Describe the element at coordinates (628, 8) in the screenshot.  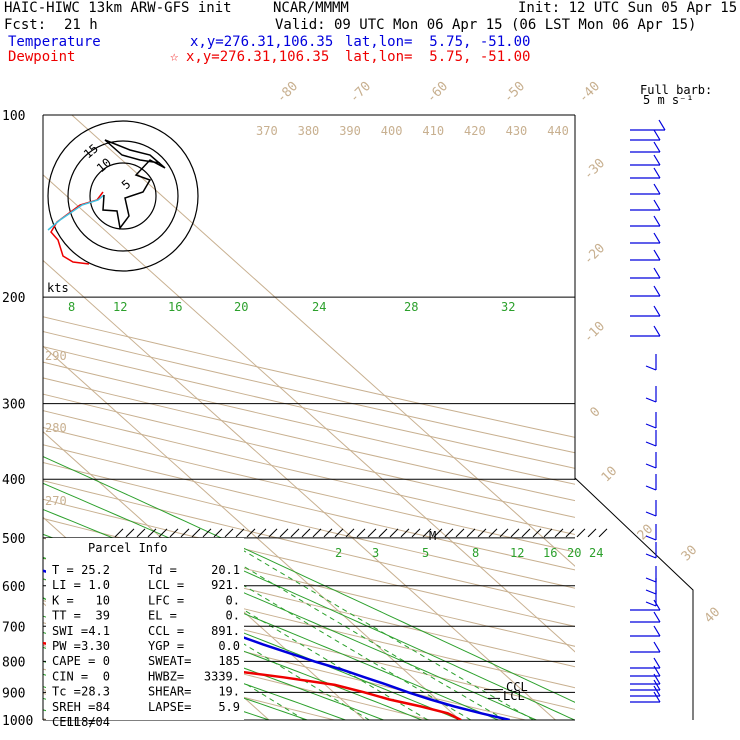
I see `init-time: Init: 12 UTC Sun 05 Apr 15` at that location.